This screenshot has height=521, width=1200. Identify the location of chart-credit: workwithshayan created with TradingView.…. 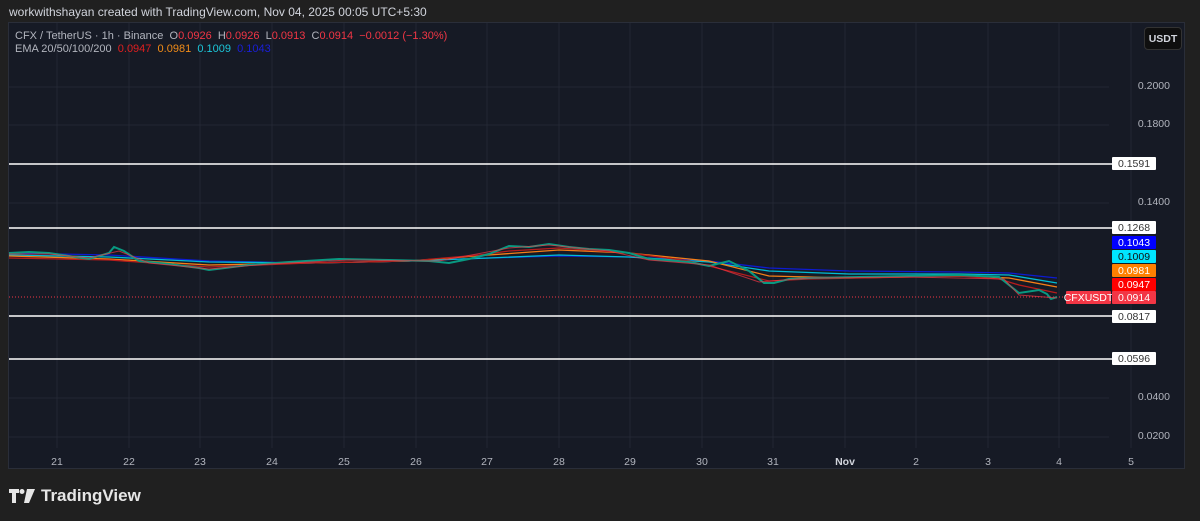
(218, 12).